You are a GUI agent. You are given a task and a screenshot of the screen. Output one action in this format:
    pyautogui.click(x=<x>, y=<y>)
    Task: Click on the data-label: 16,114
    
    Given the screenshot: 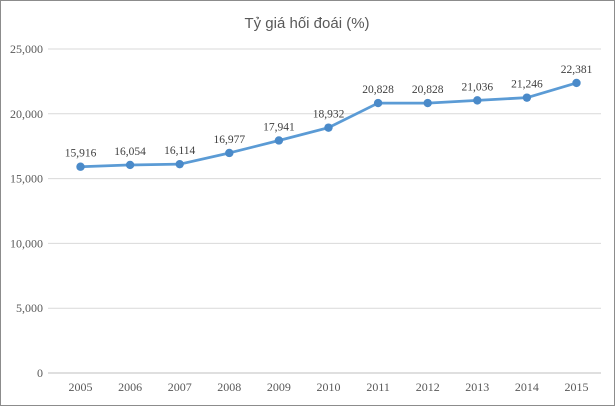 What is the action you would take?
    pyautogui.click(x=179, y=151)
    